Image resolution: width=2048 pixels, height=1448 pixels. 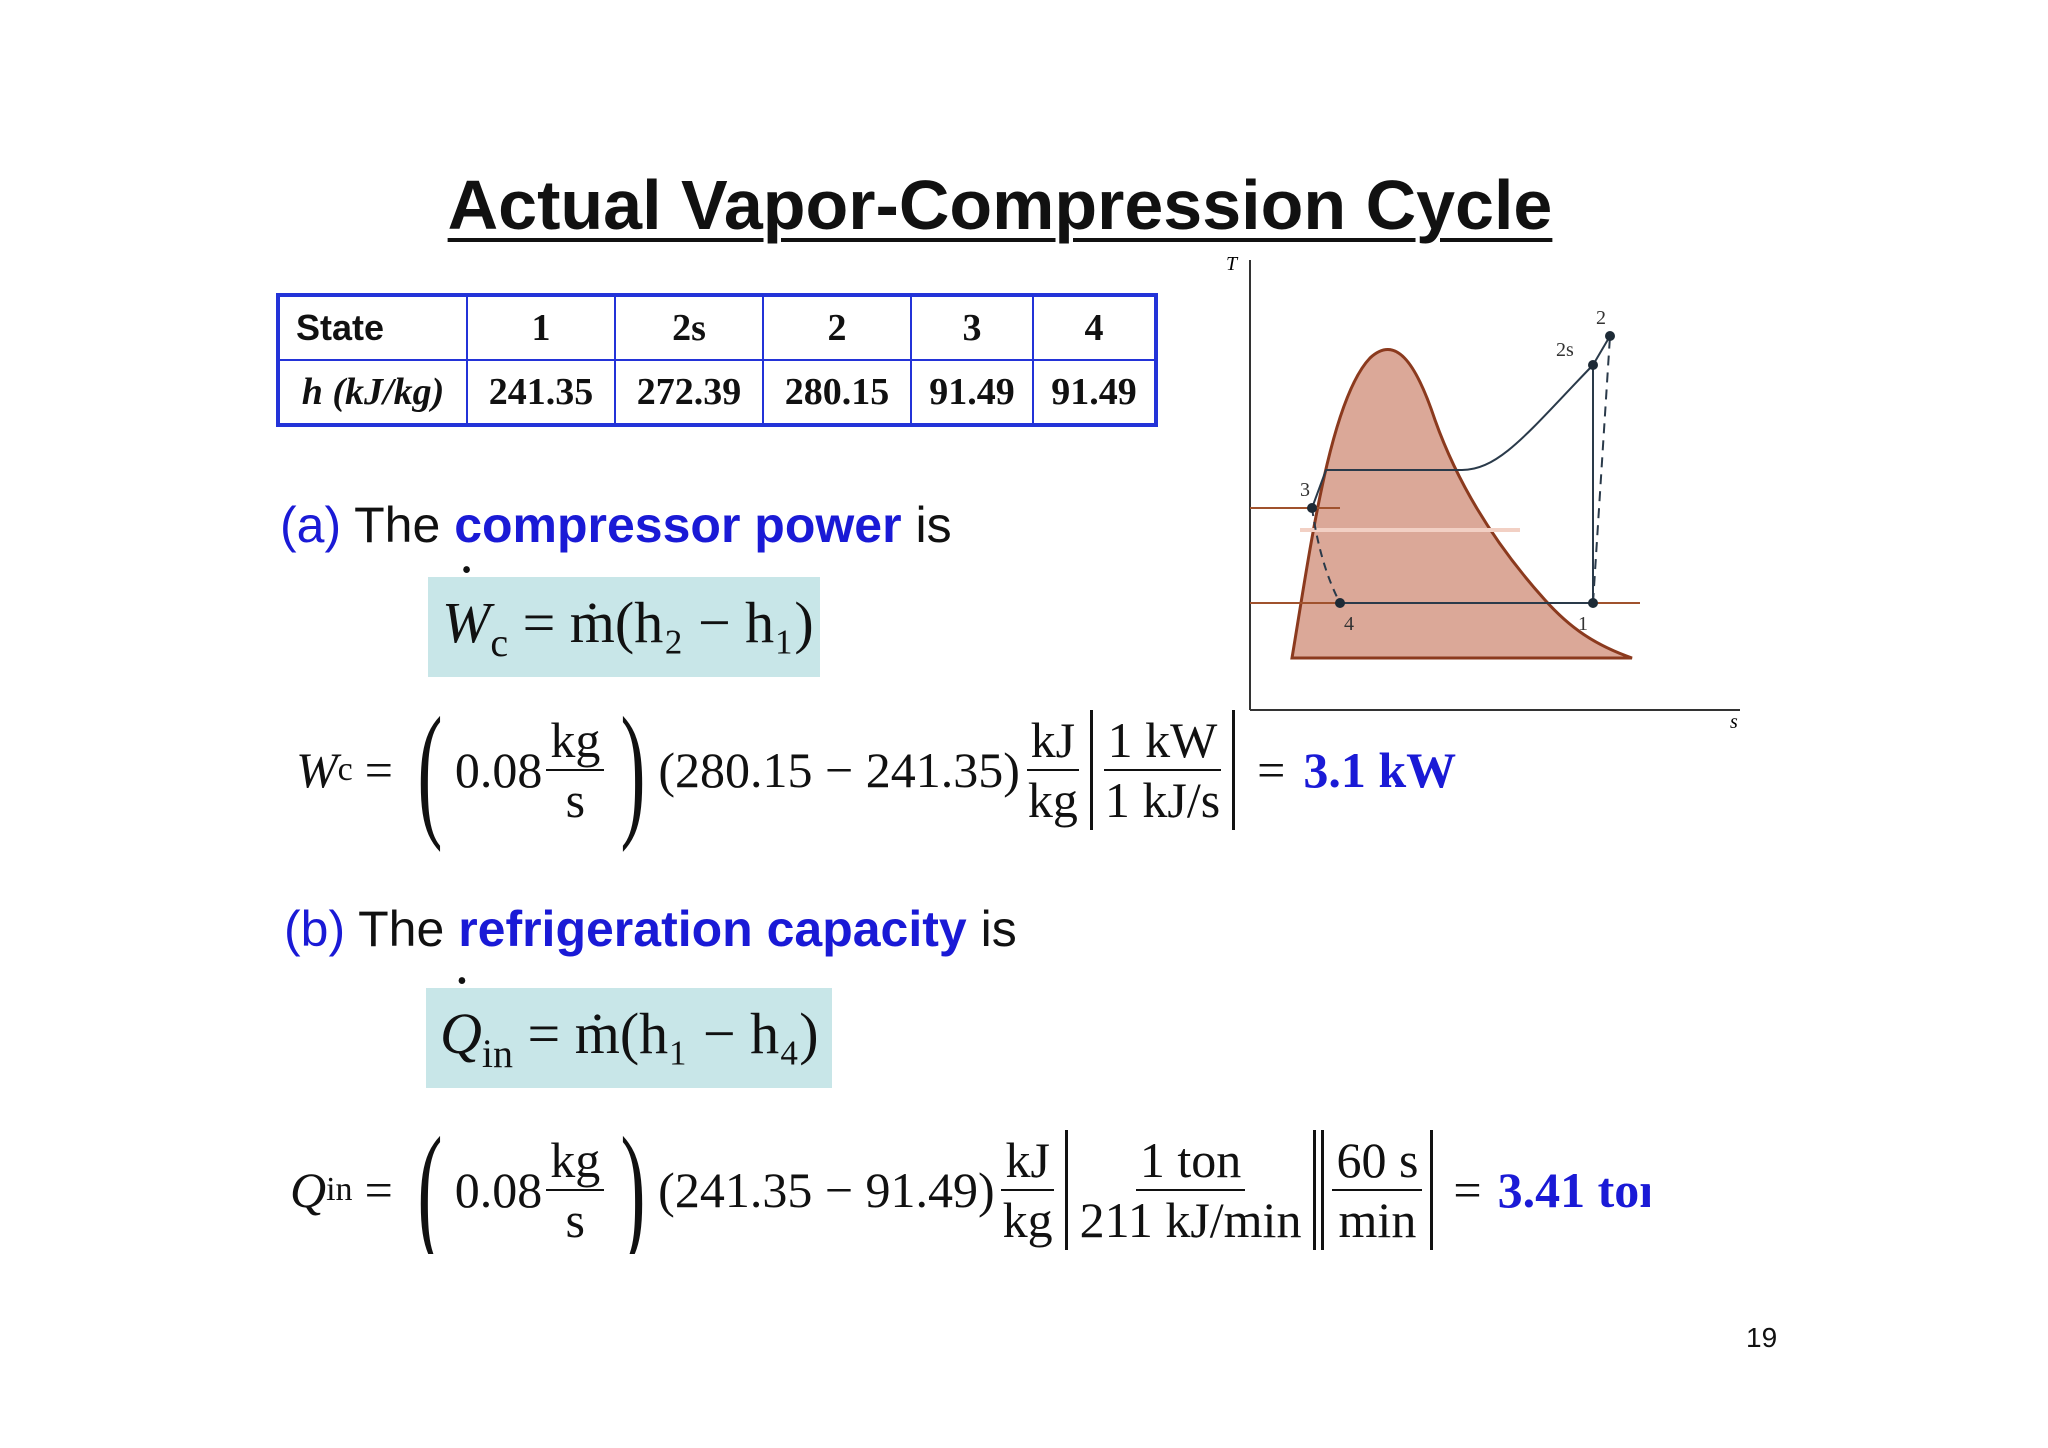 What do you see at coordinates (1734, 720) in the screenshot?
I see `x-axis-label: s` at bounding box center [1734, 720].